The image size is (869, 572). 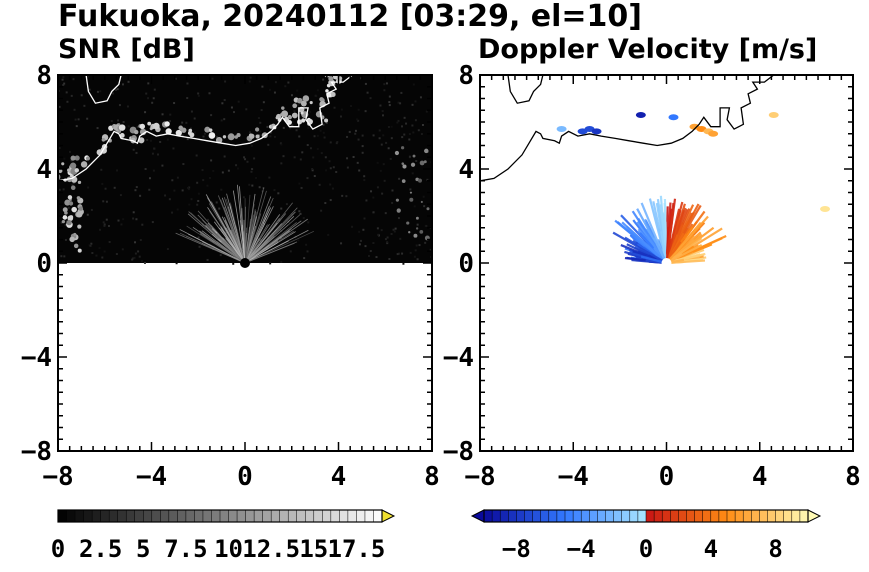 What do you see at coordinates (652, 242) in the screenshot?
I see `doppler-ray` at bounding box center [652, 242].